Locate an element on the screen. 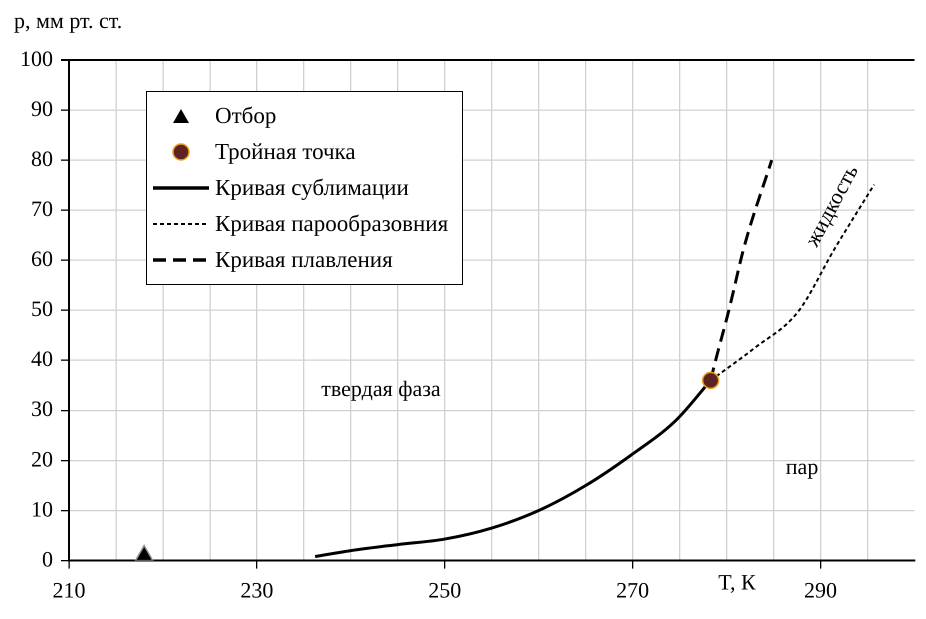 Image resolution: width=926 pixels, height=619 pixels. x-tick-label: 210 is located at coordinates (69, 590).